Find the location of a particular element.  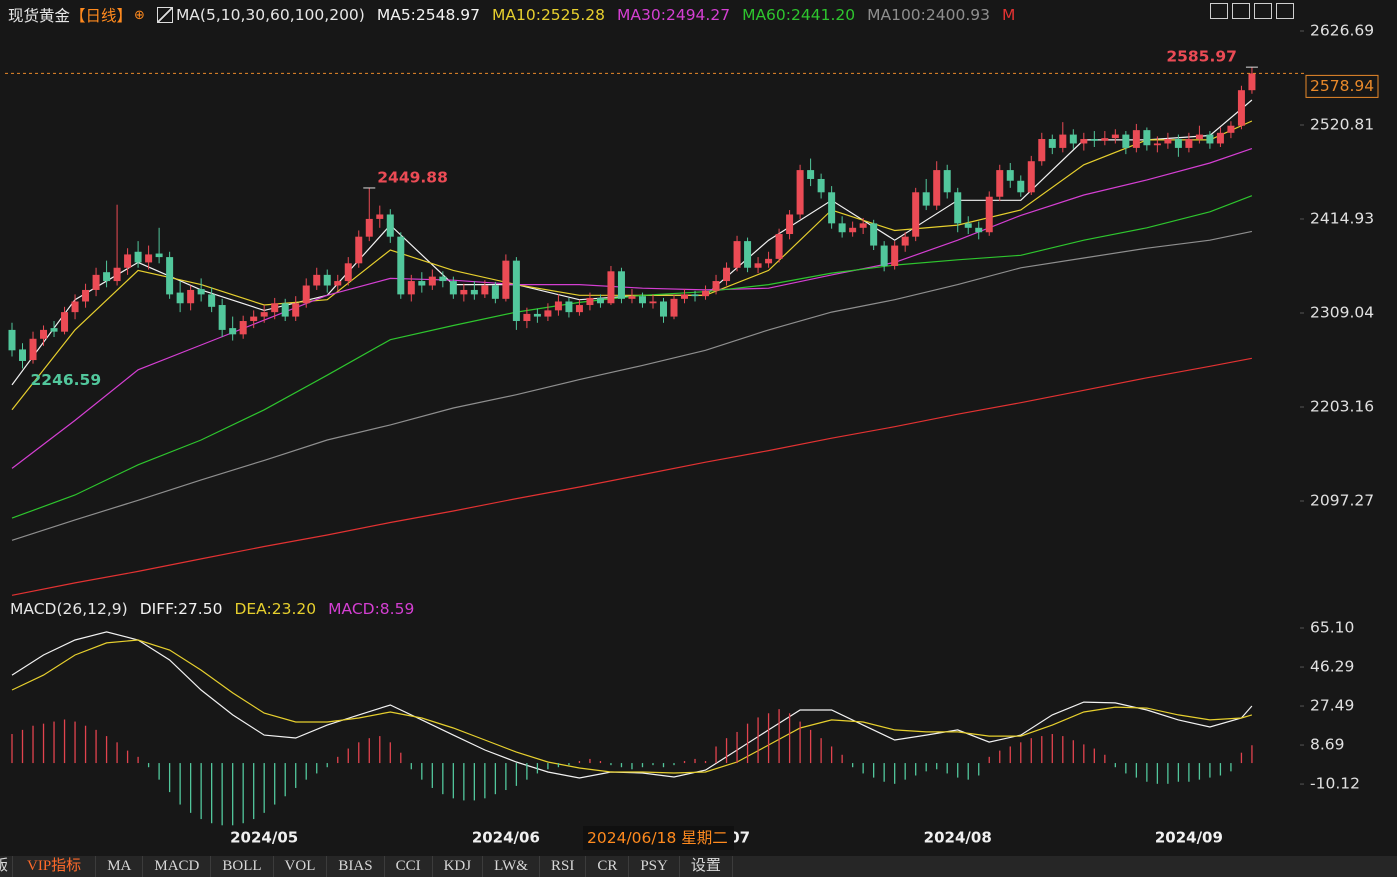

indicator-tab: CR is located at coordinates (608, 866).